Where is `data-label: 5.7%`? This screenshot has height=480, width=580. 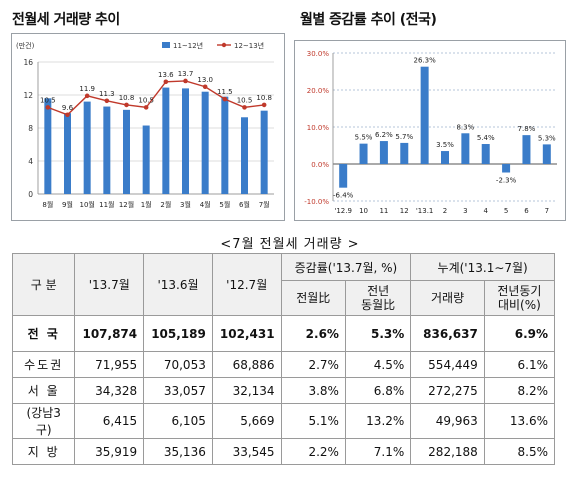
data-label: 5.7% is located at coordinates (404, 137).